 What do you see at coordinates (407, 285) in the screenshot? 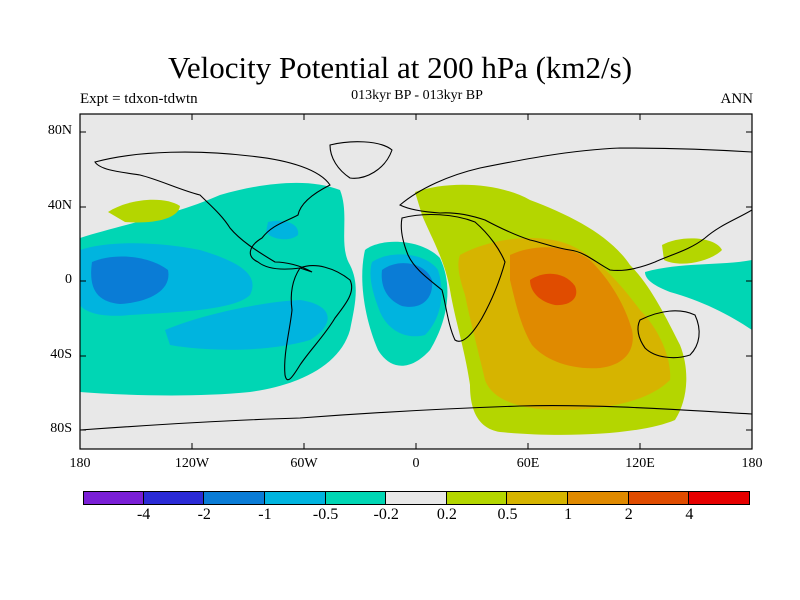
I see `contour-minus1-atlantic` at bounding box center [407, 285].